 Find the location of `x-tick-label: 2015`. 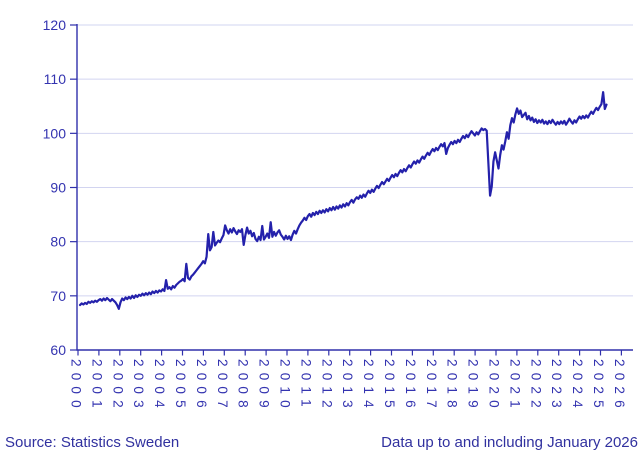

x-tick-label: 2015 is located at coordinates (389, 386).